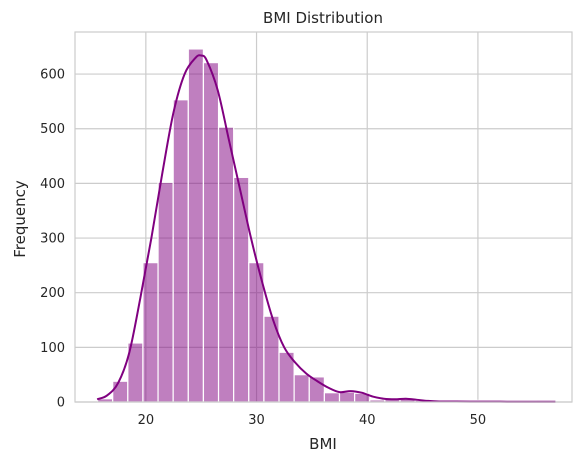 Image resolution: width=581 pixels, height=463 pixels. I want to click on chart-title: BMI Distribution, so click(323, 18).